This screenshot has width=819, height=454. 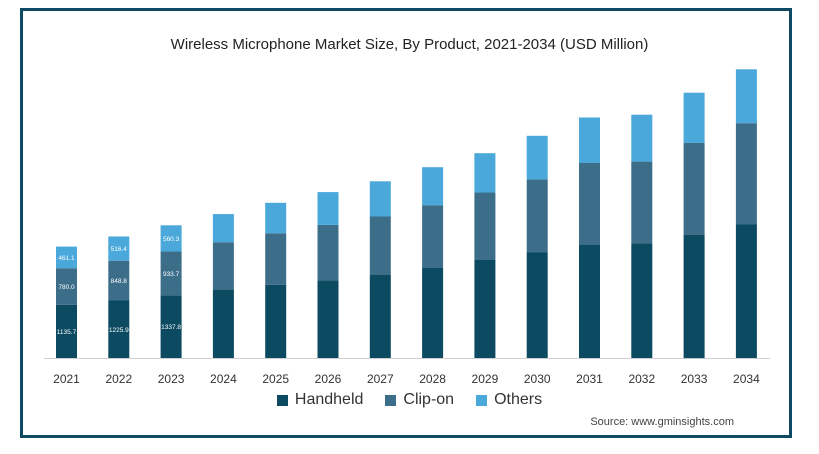 What do you see at coordinates (485, 379) in the screenshot?
I see `x-tick-label-2029: 2029` at bounding box center [485, 379].